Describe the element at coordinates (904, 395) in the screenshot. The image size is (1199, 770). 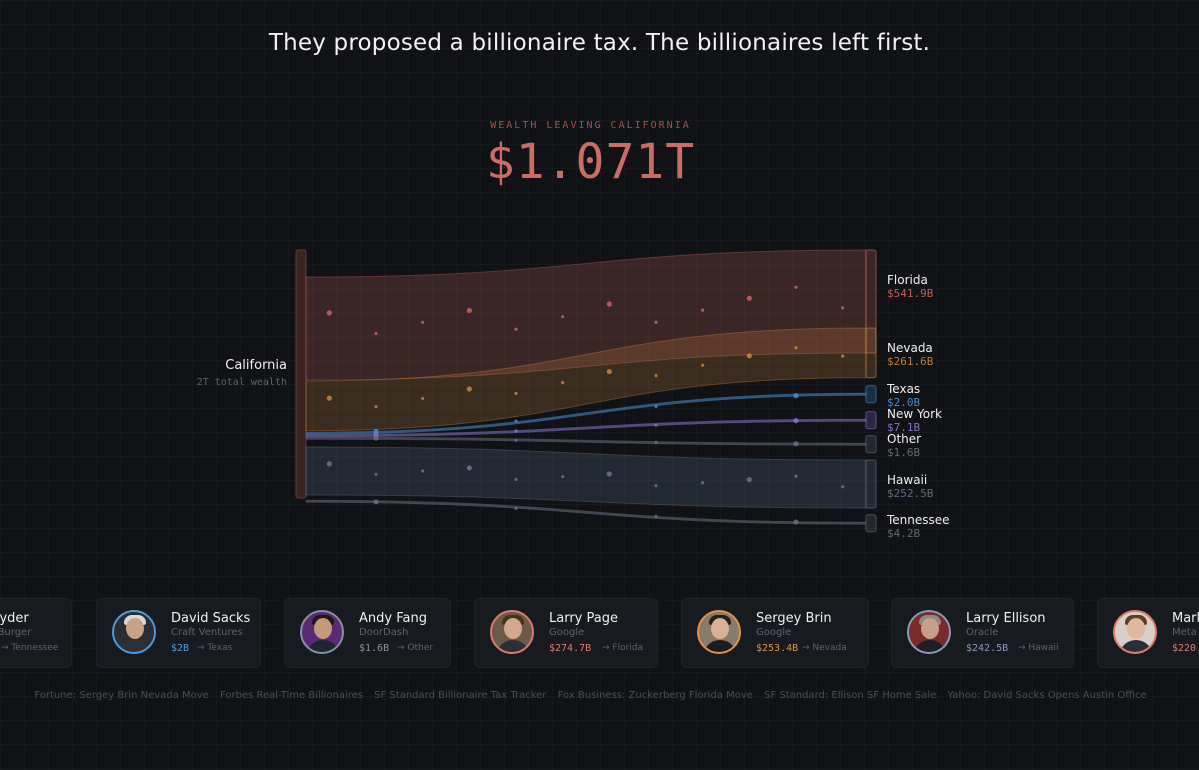
I see `dest-label-texas: Texas $2.0B` at that location.